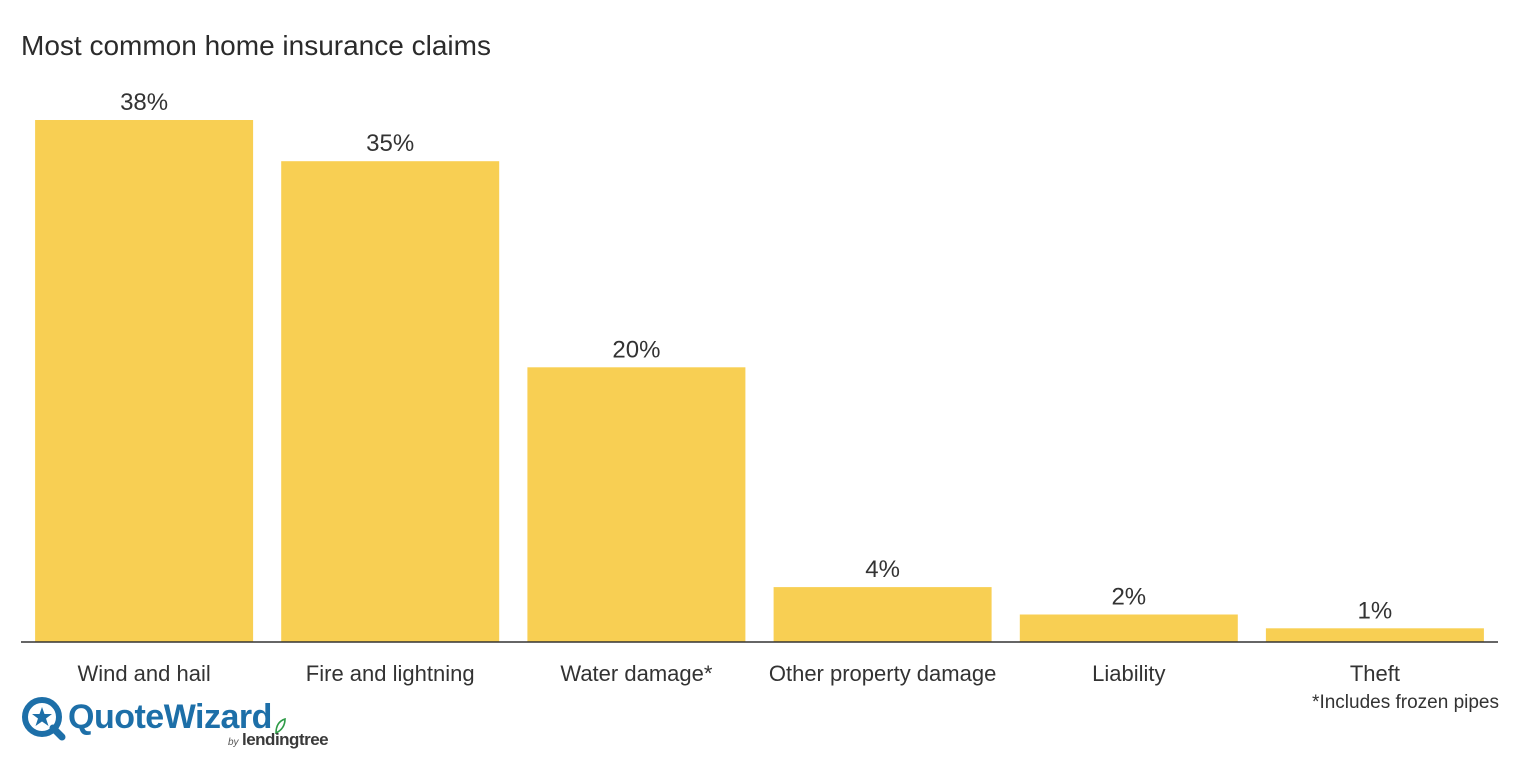  I want to click on quotewizard-logo: QuoteWizard by lendingtree, so click(185, 725).